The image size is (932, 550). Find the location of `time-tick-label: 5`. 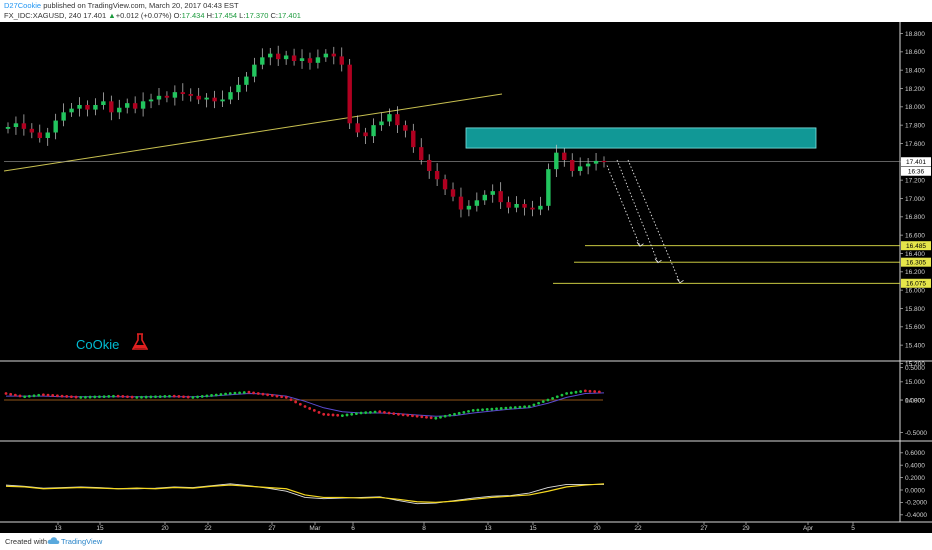

time-tick-label: 5 is located at coordinates (853, 528).